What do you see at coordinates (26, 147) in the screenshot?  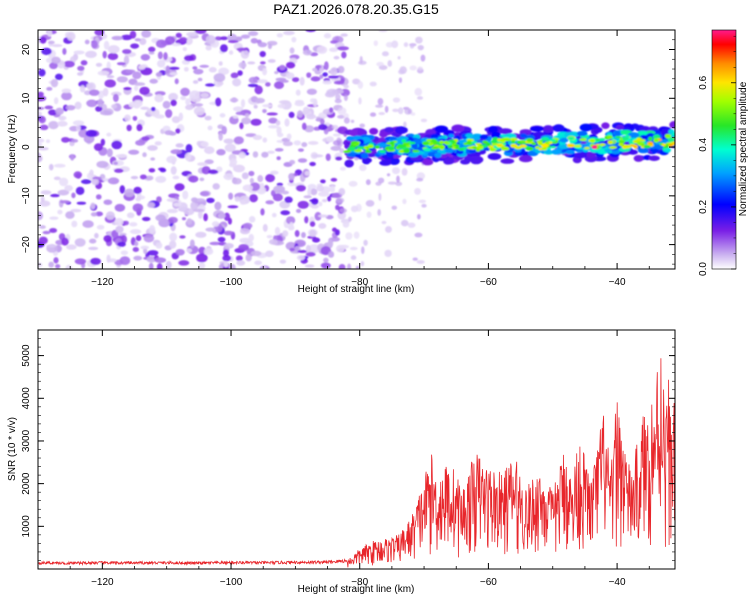 I see `y-tick-label: 0` at bounding box center [26, 147].